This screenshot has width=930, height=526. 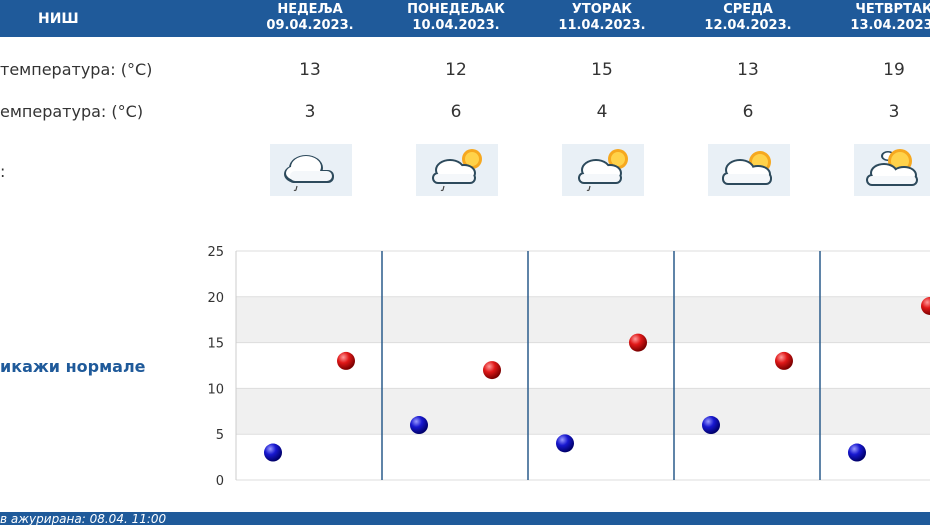 What do you see at coordinates (83, 519) in the screenshot?
I see `last-updated-text: в ажурирана: 08.04. 11:00` at bounding box center [83, 519].